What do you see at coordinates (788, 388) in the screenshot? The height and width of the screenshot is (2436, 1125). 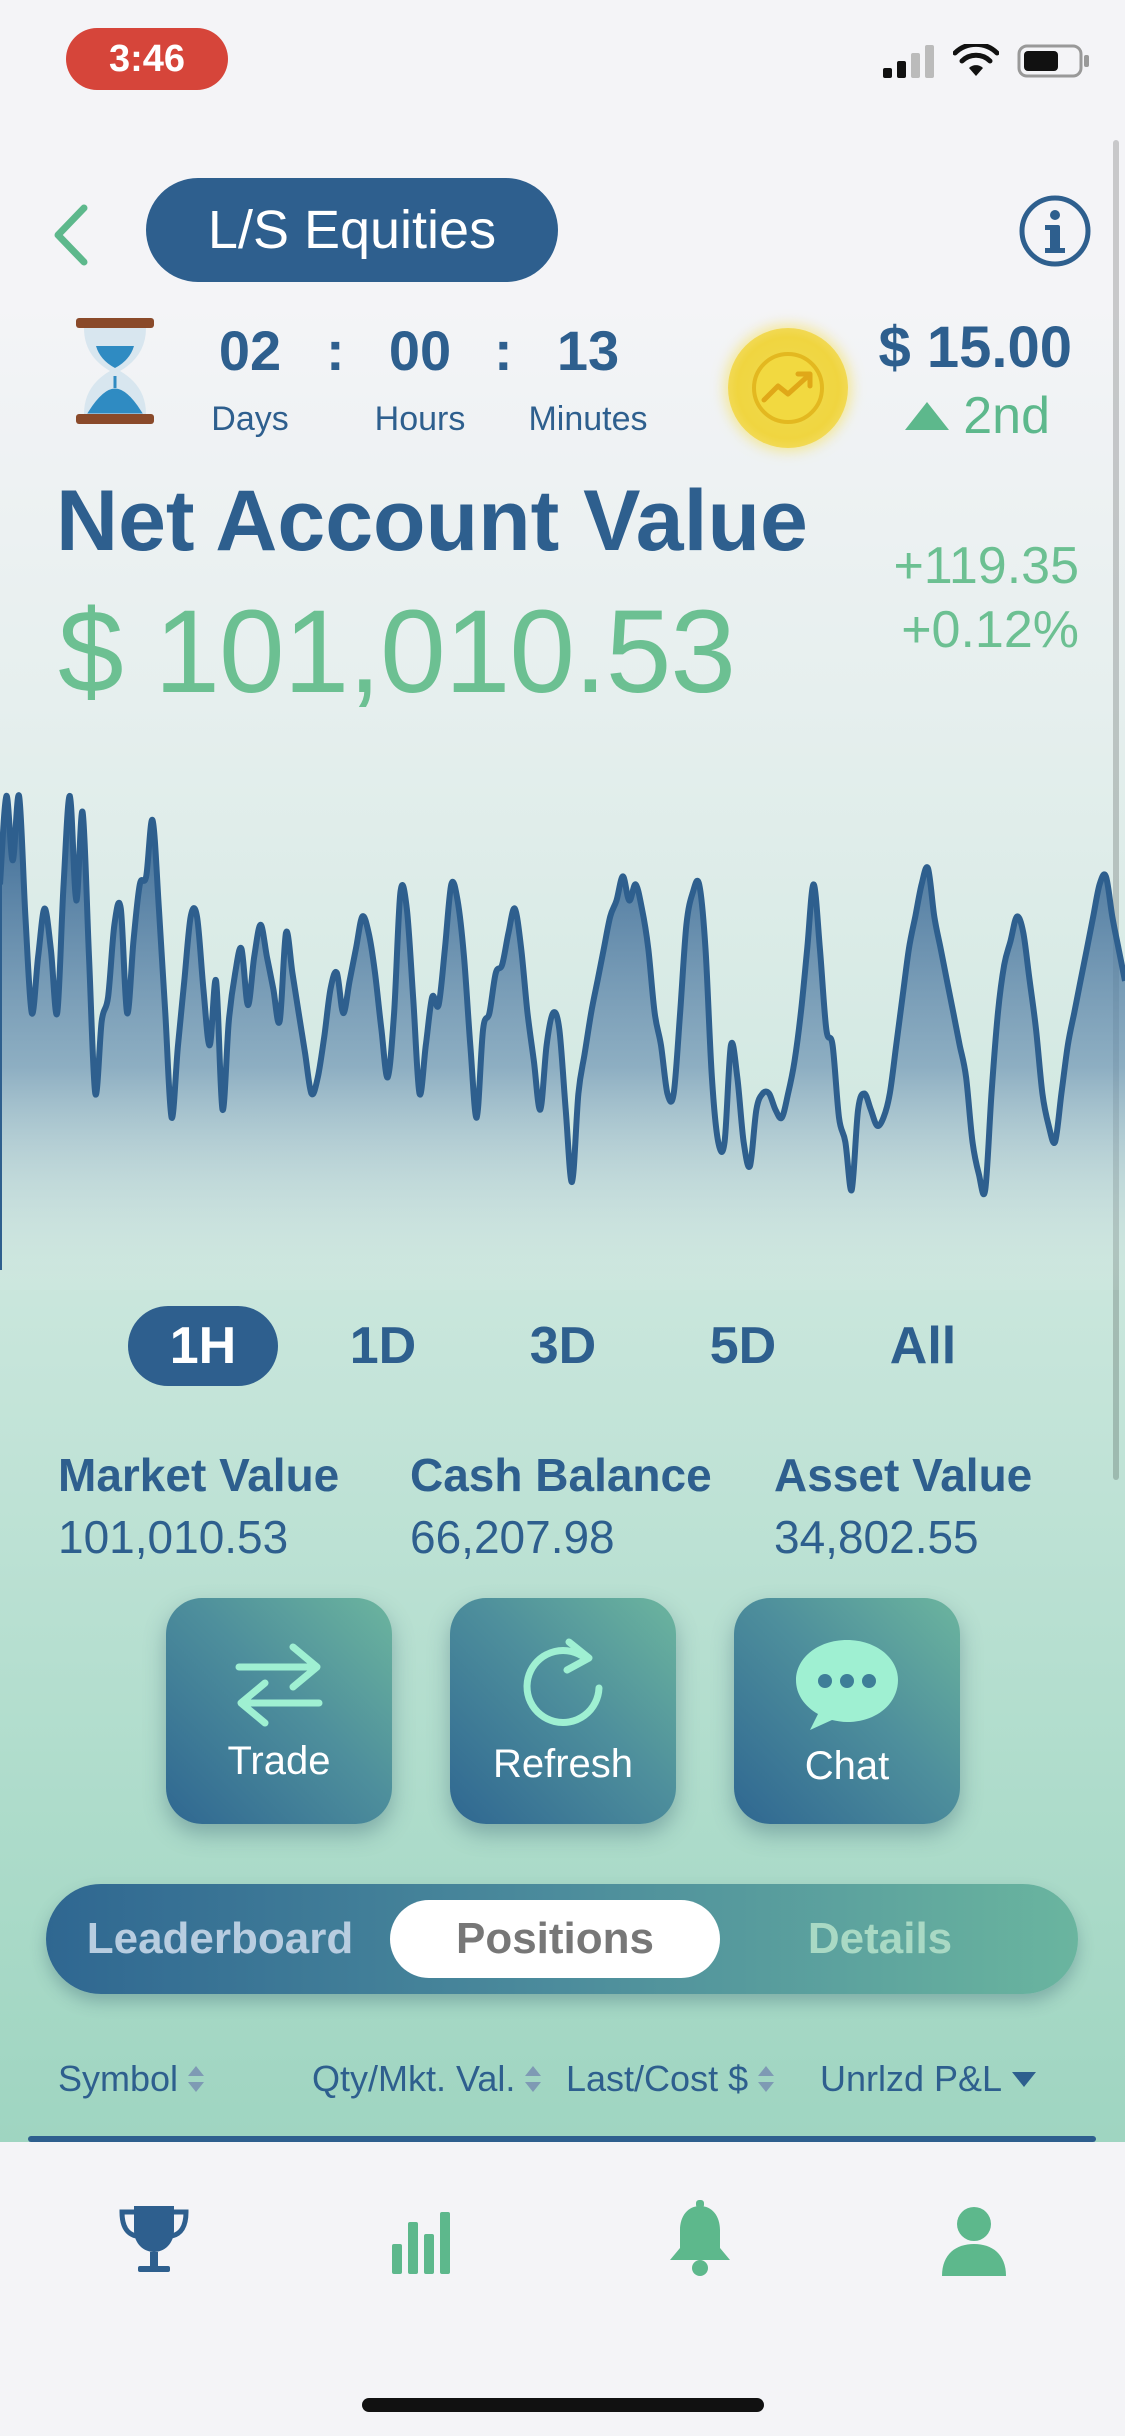 I see `trend-coin-icon` at bounding box center [788, 388].